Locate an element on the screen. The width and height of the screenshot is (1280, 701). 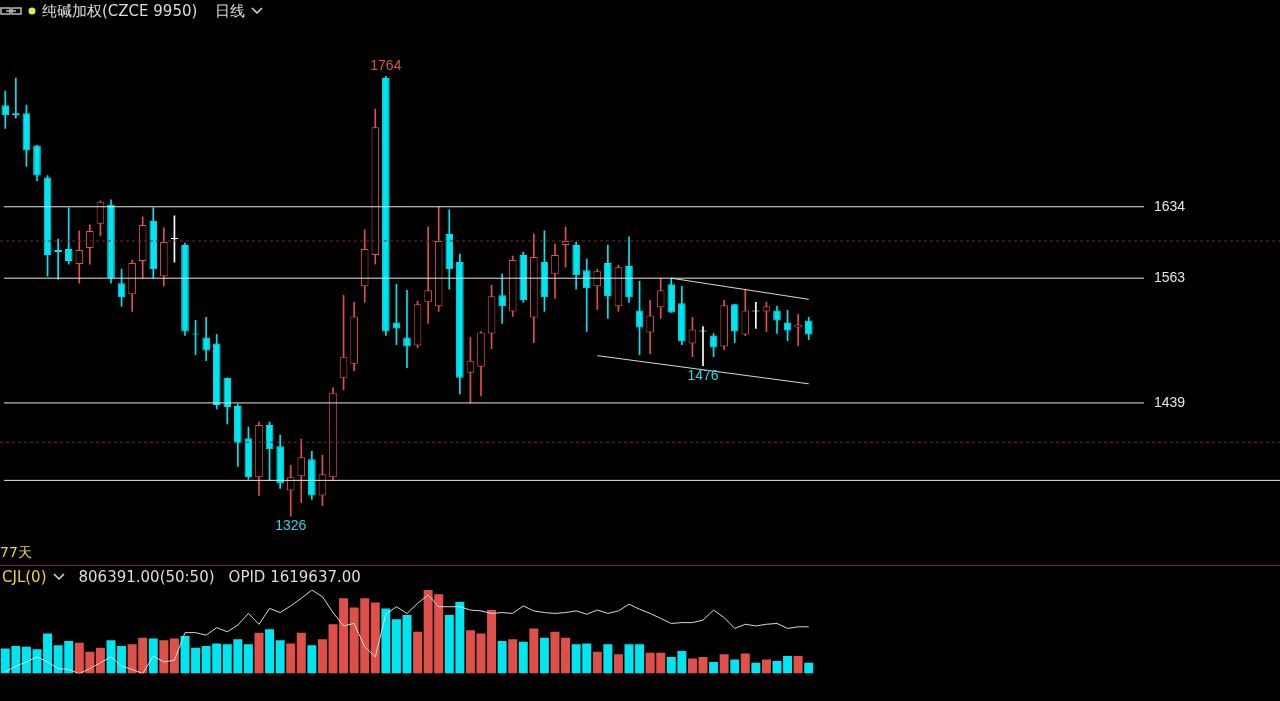
annotation: 1764 is located at coordinates (386, 64).